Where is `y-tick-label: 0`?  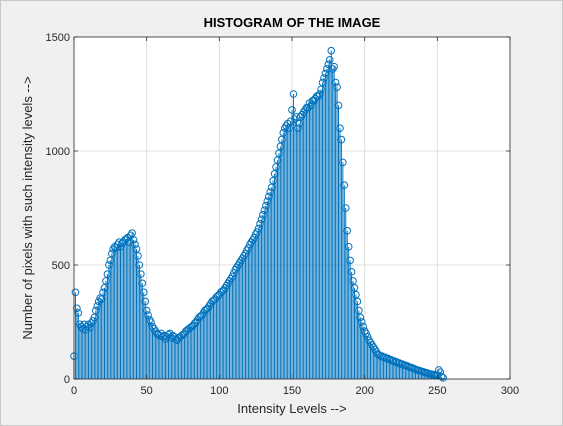
y-tick-label: 0 is located at coordinates (67, 380).